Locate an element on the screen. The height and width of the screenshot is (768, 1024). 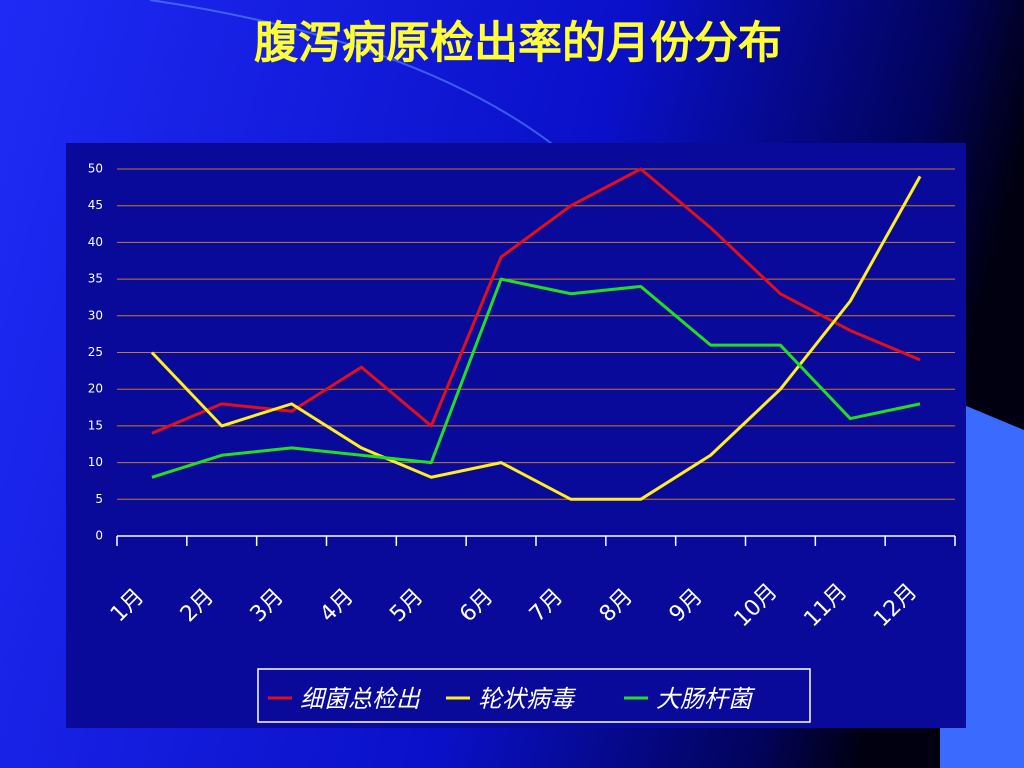
legend-box is located at coordinates (534, 695).